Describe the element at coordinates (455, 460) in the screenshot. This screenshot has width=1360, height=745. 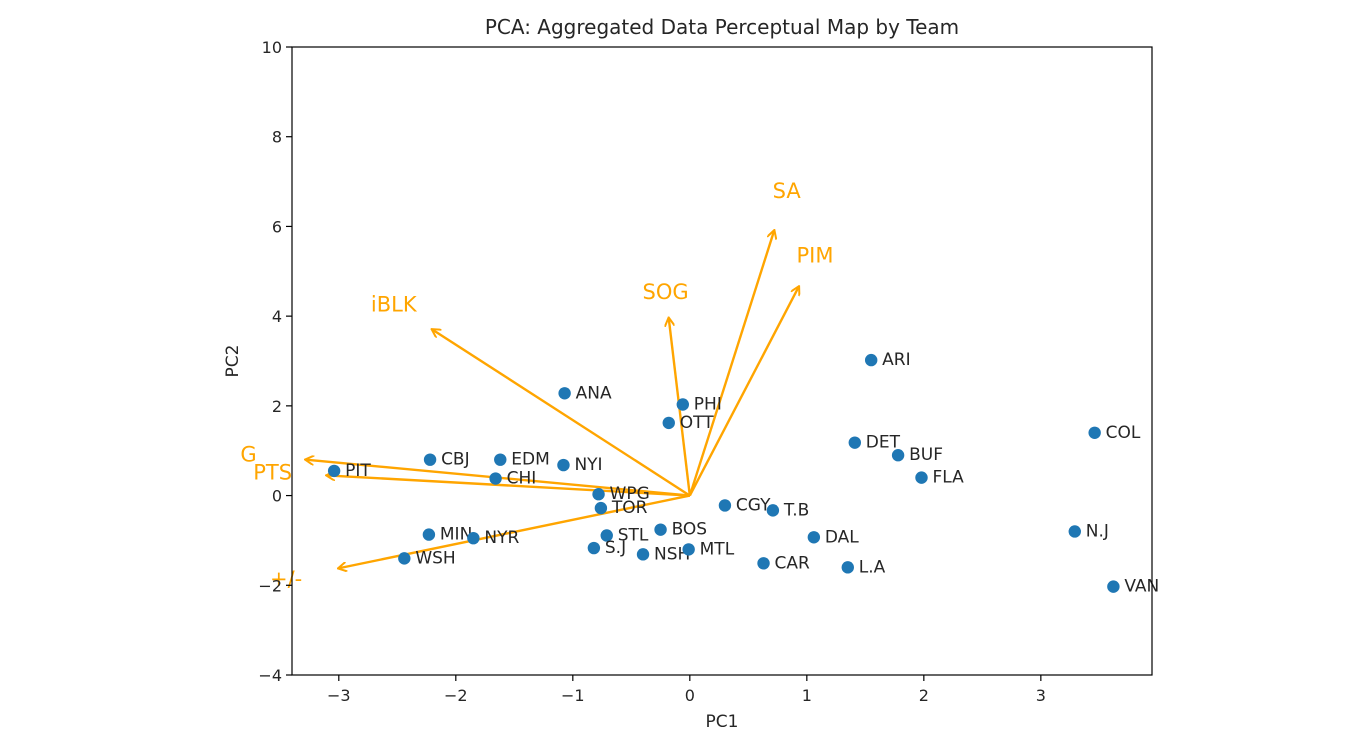
I see `team-label: CBJ` at that location.